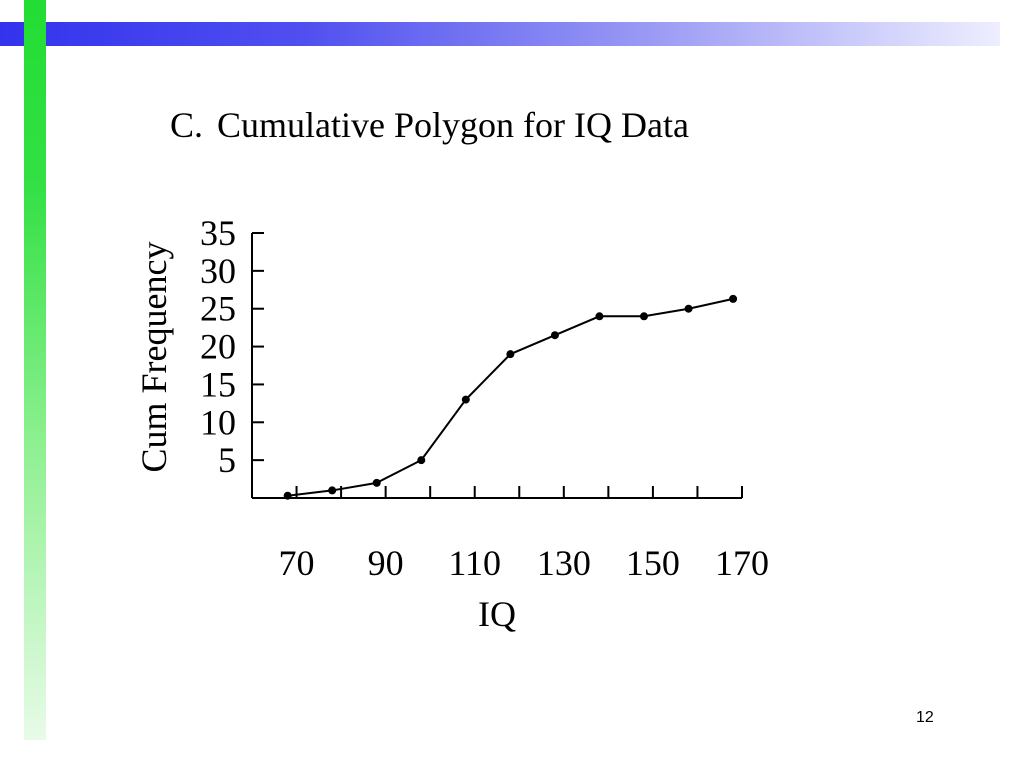 This screenshot has height=768, width=1024. I want to click on x-tick-label: 150, so click(653, 563).